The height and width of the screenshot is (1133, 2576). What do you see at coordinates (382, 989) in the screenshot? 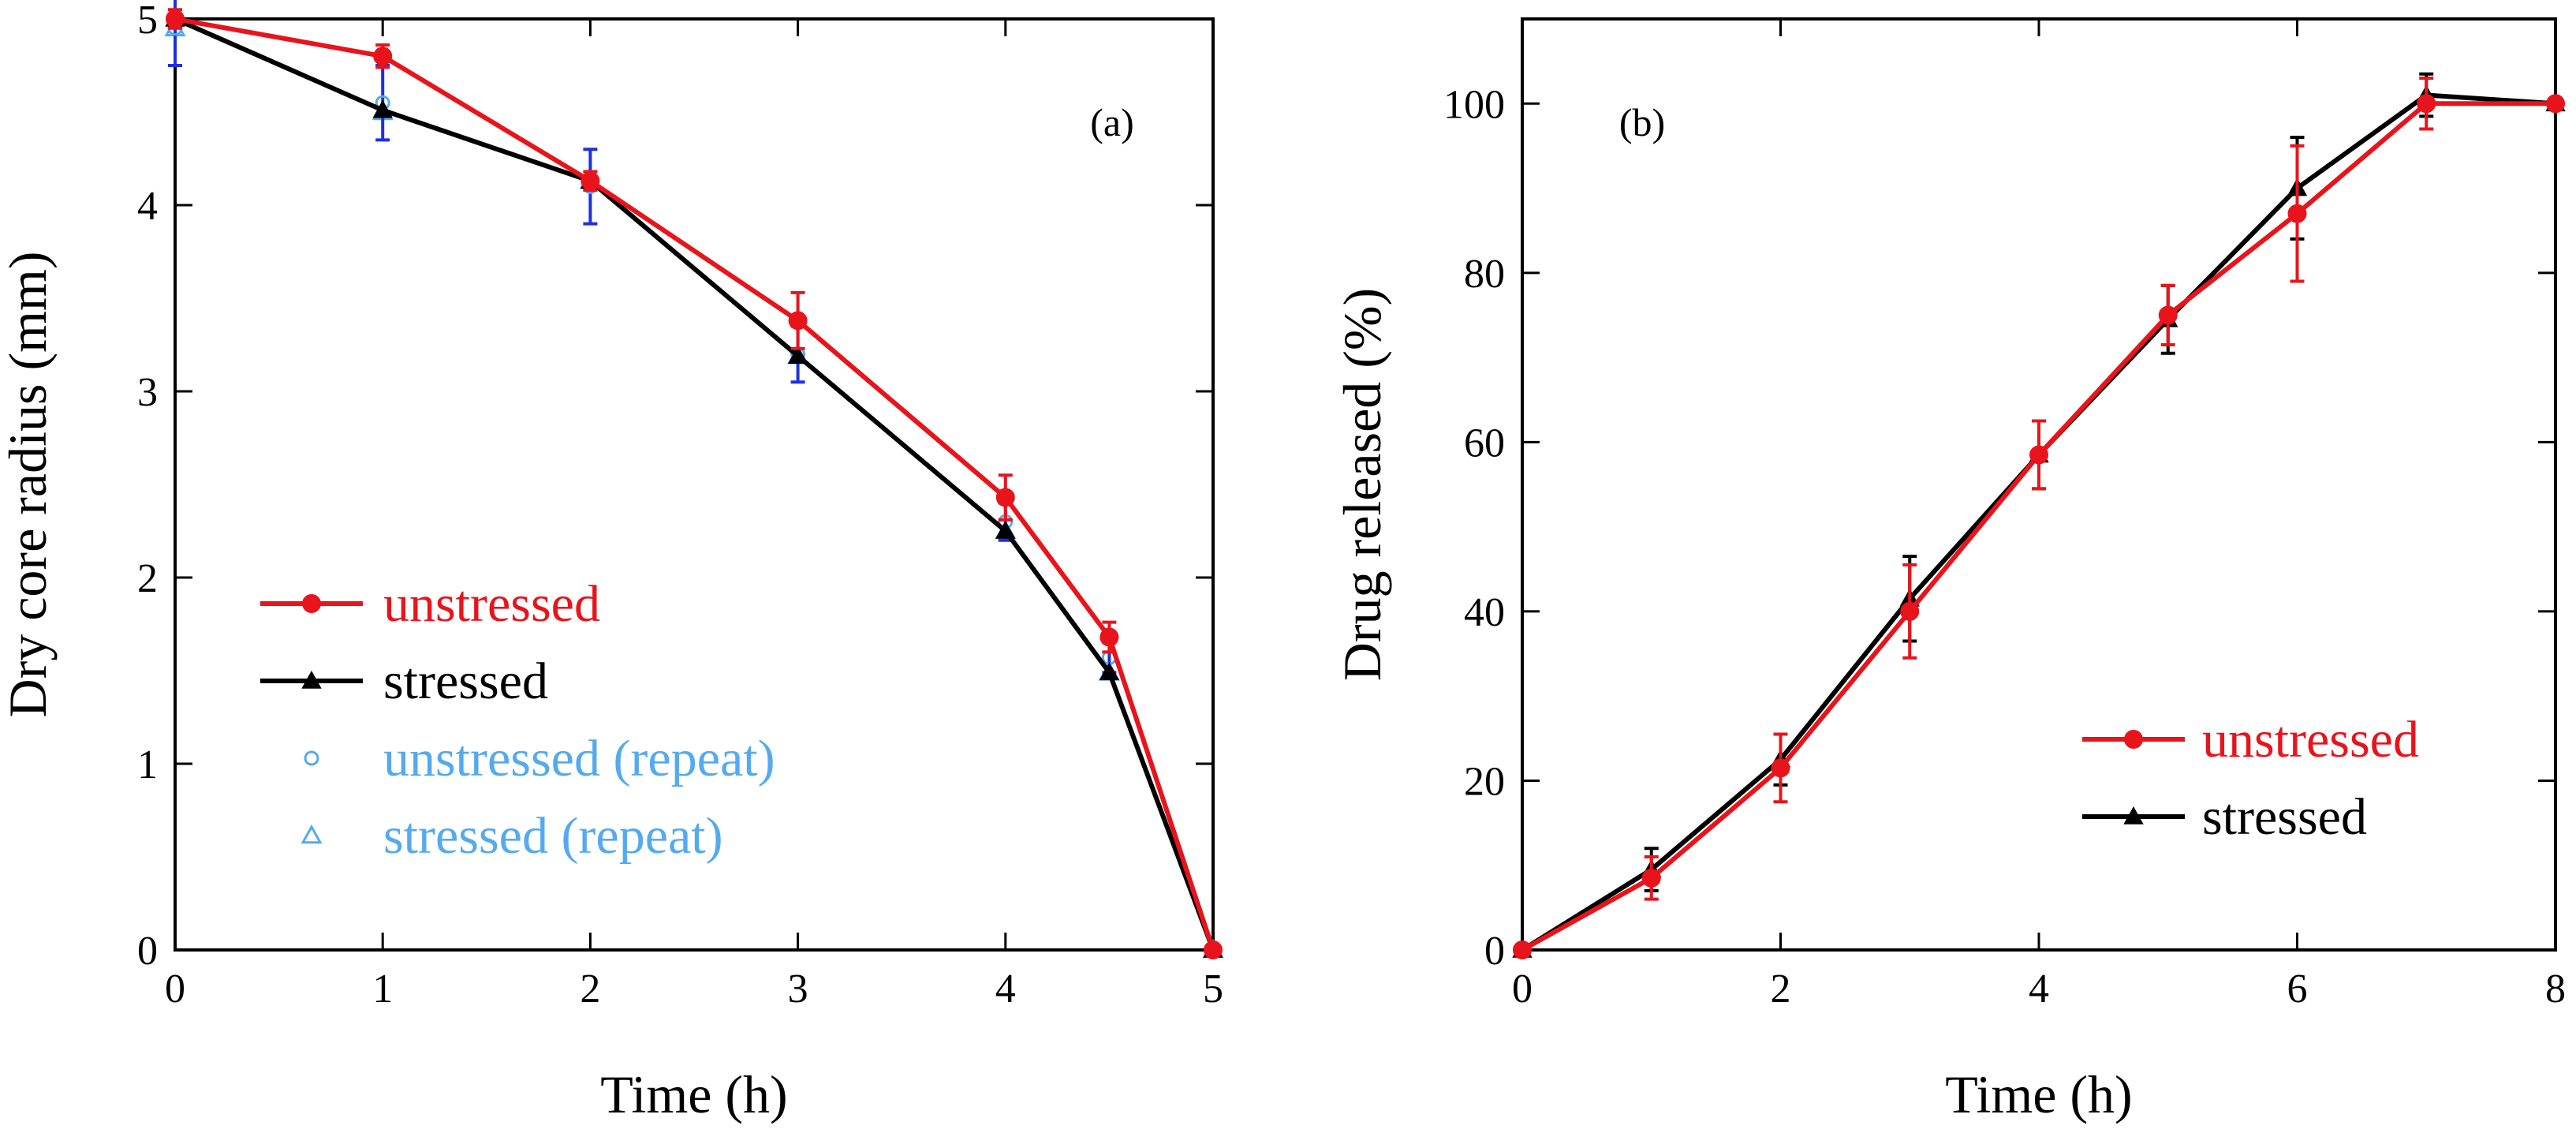
I see `x-tick-label: 1` at bounding box center [382, 989].